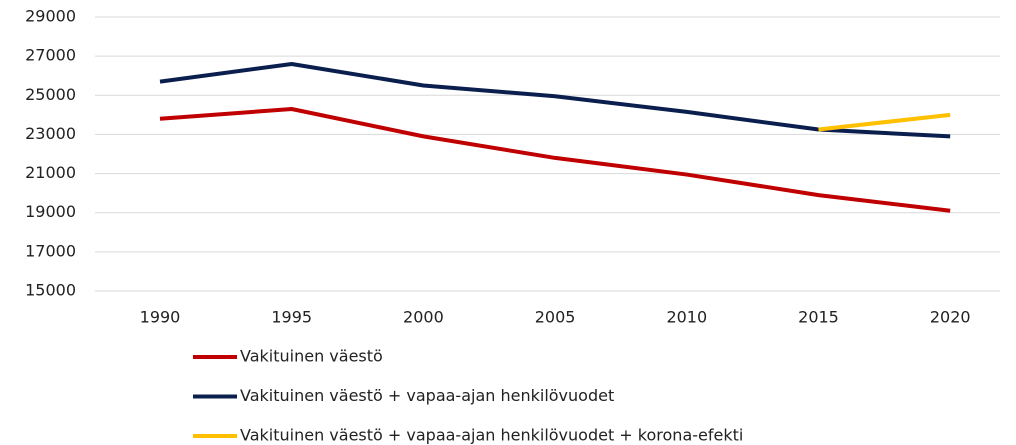  I want to click on x-tick-label: 2020, so click(950, 317).